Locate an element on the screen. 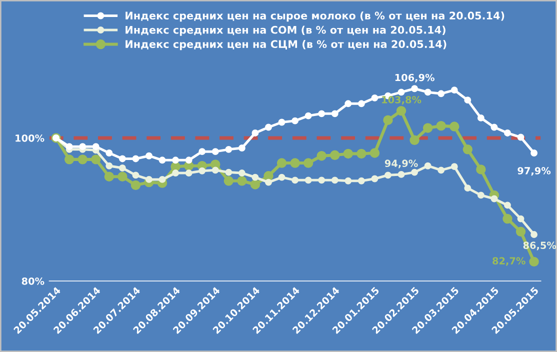  legend-label: Индекс средних цен на СОМ (в % от цен на 20.05.14) is located at coordinates (286, 31).